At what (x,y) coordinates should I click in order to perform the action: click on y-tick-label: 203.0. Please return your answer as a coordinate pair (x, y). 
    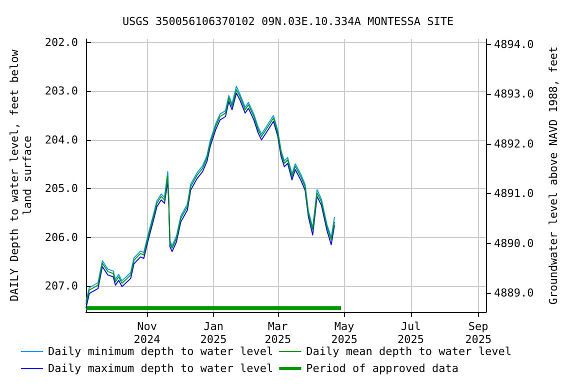
    Looking at the image, I should click on (61, 91).